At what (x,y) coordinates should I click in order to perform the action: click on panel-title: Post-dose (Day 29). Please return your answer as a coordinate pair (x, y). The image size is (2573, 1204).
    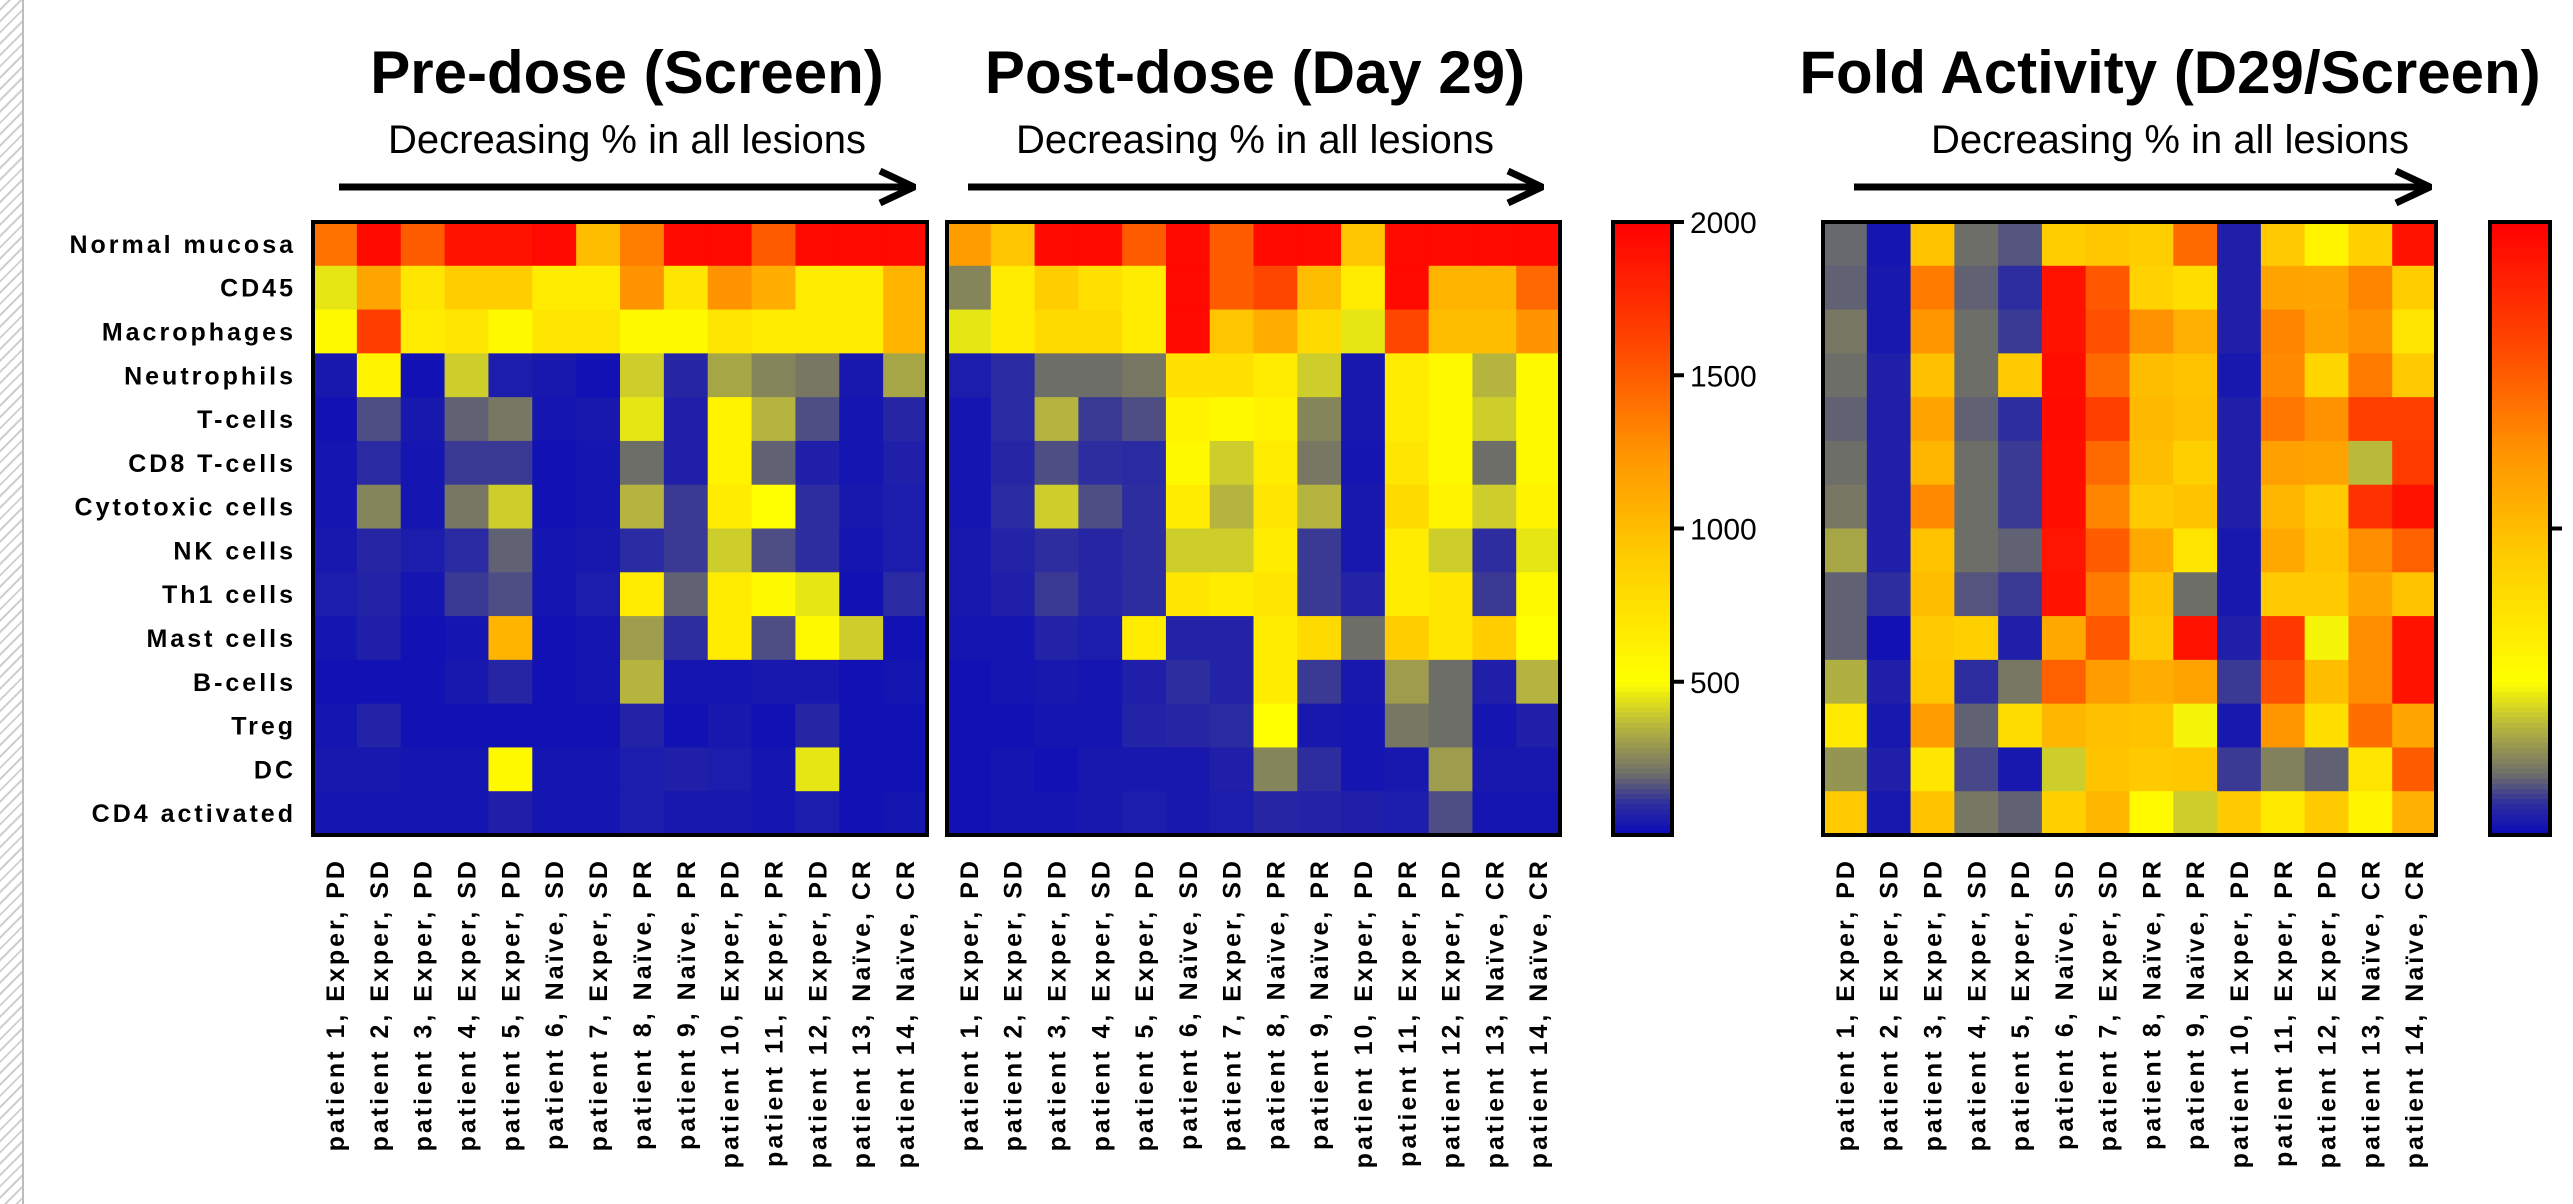
    Looking at the image, I should click on (1255, 72).